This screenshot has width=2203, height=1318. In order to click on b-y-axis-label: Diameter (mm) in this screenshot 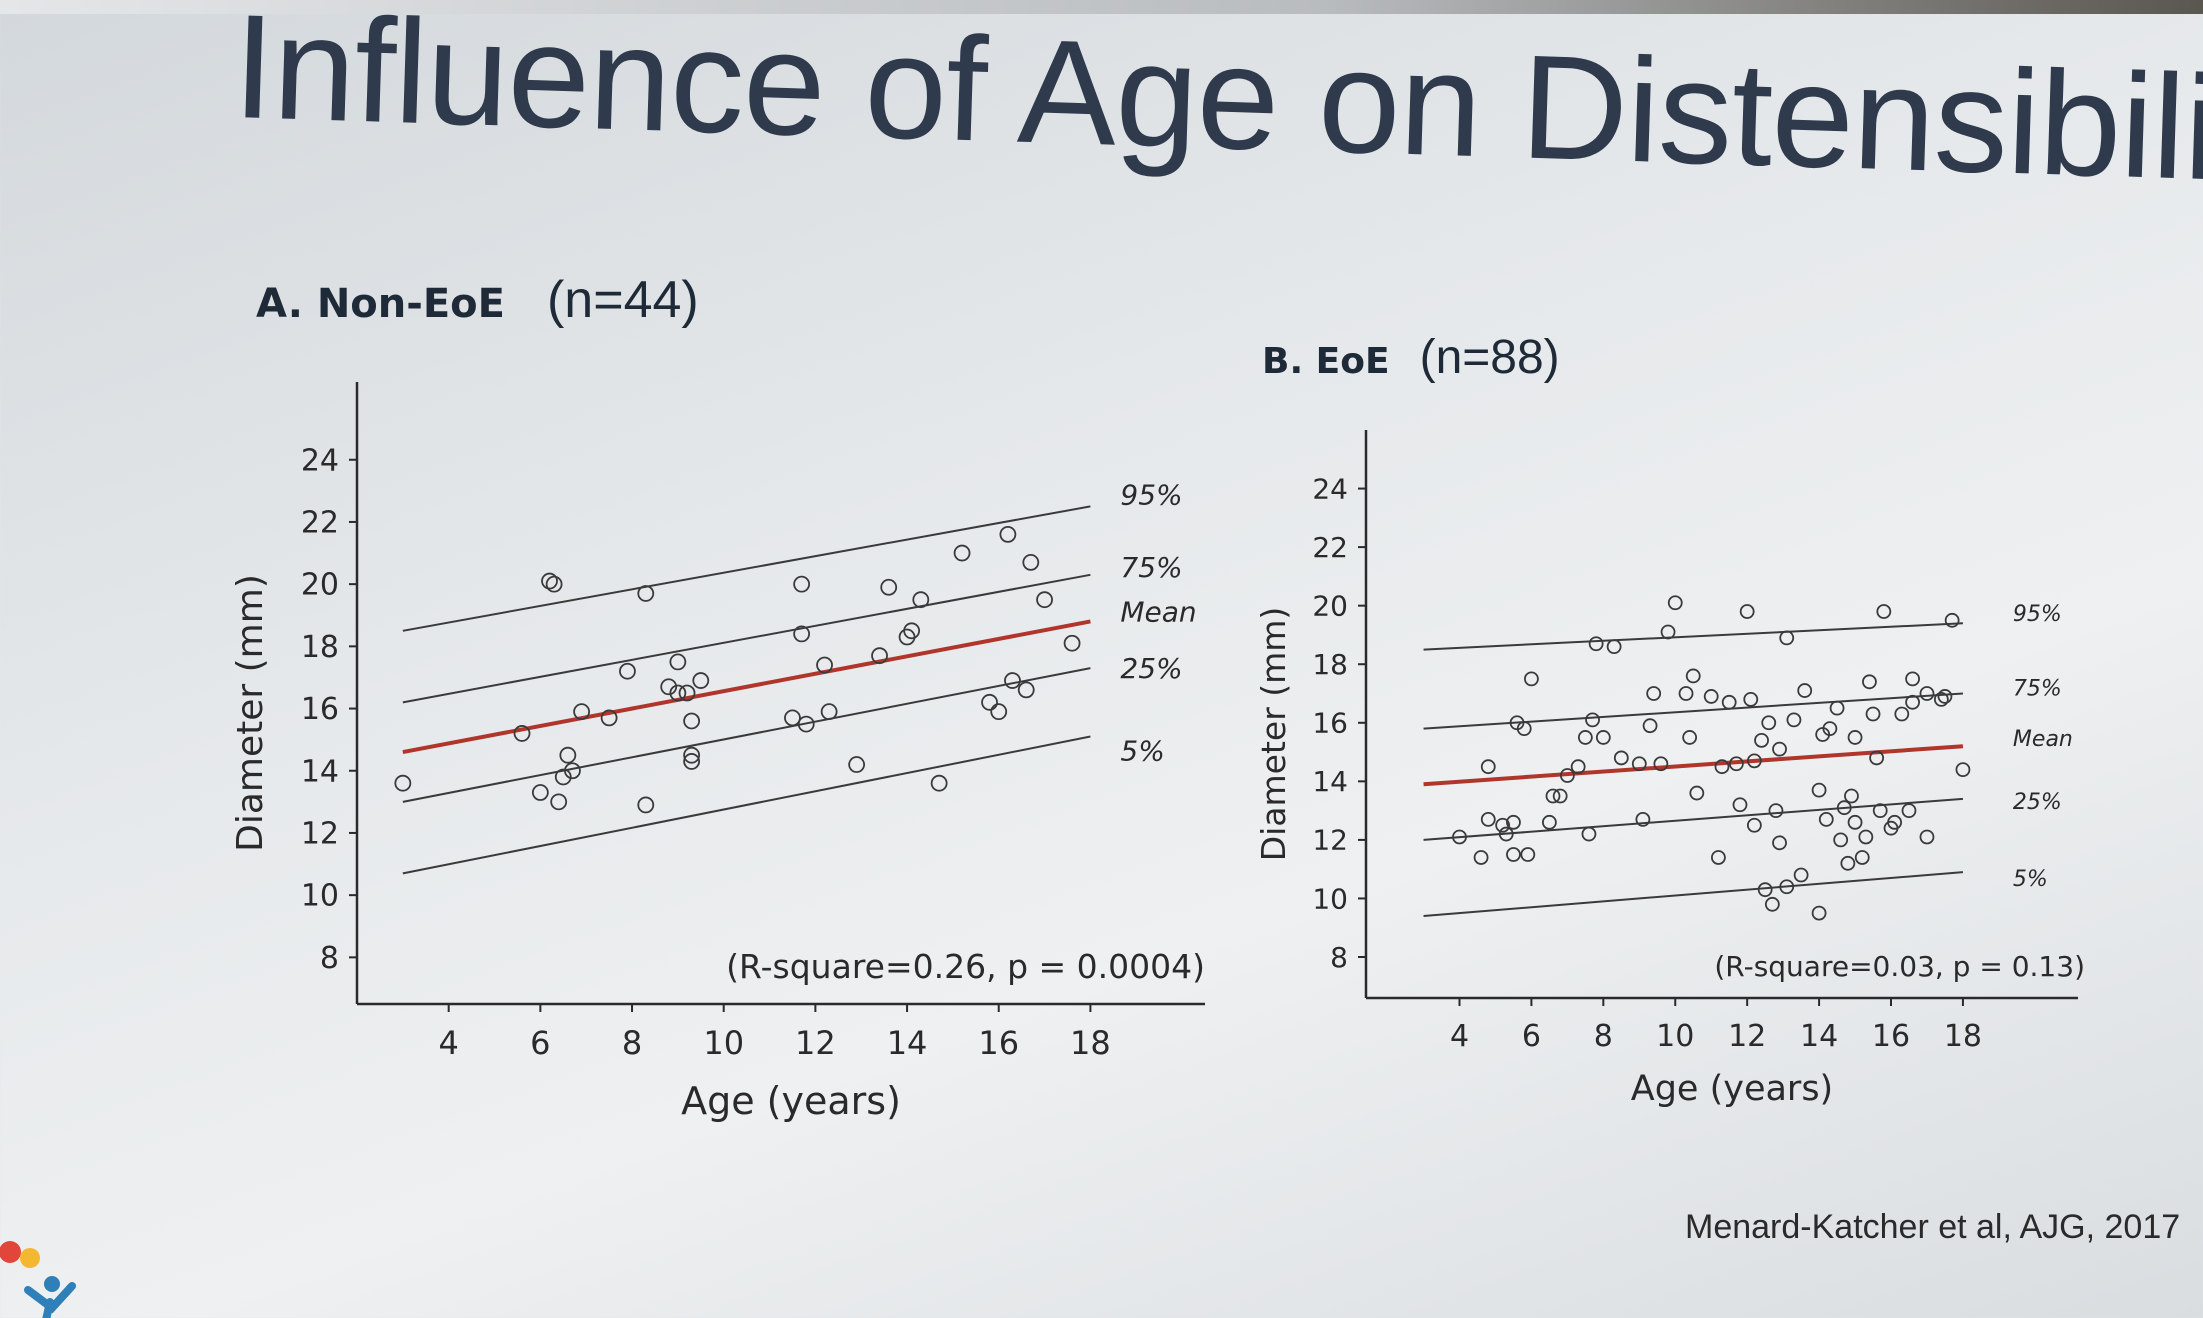, I will do `click(1273, 734)`.